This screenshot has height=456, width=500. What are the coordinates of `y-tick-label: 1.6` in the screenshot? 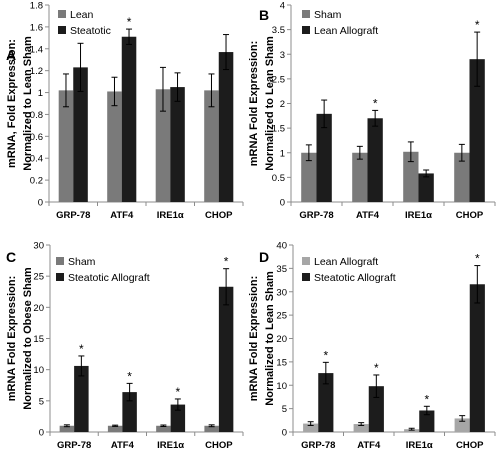 It's located at (36, 27).